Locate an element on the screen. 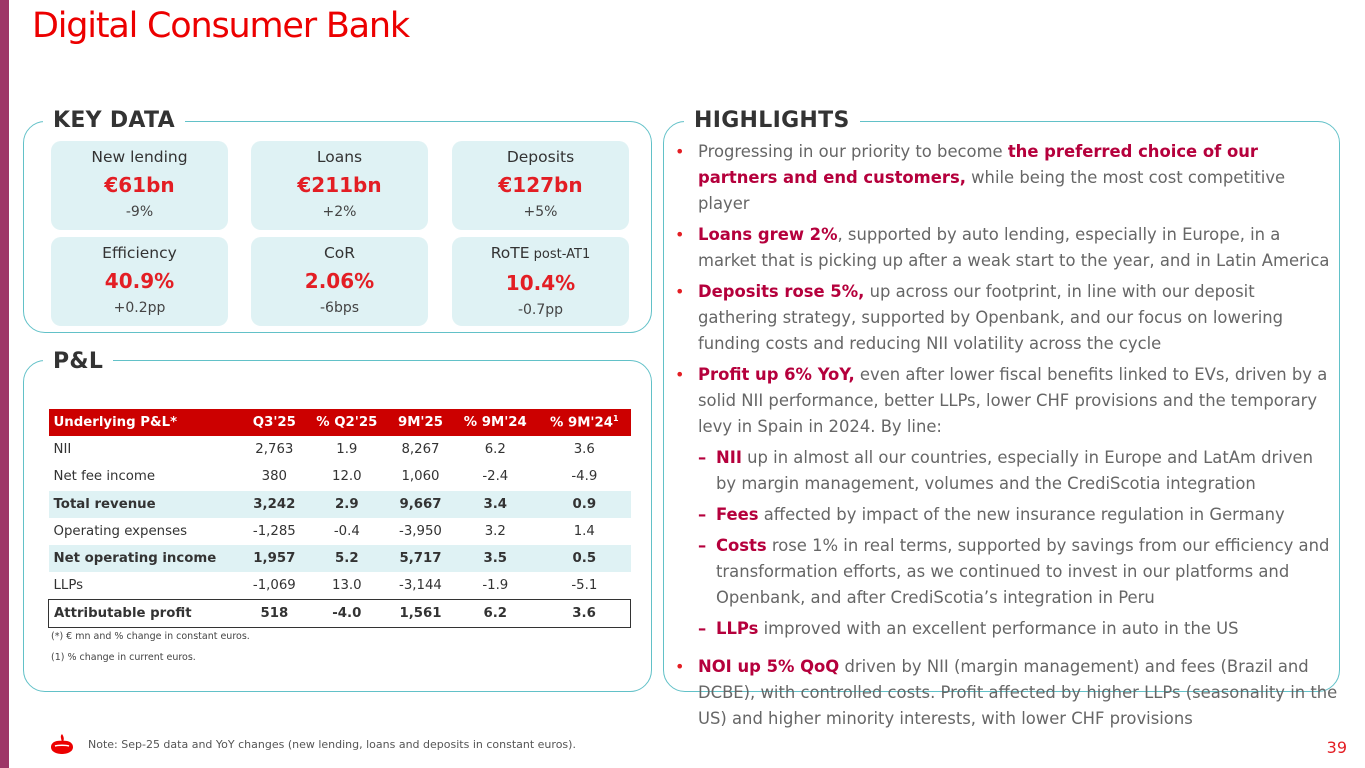 This screenshot has width=1365, height=768. table-cell: 5,717 is located at coordinates (420, 559).